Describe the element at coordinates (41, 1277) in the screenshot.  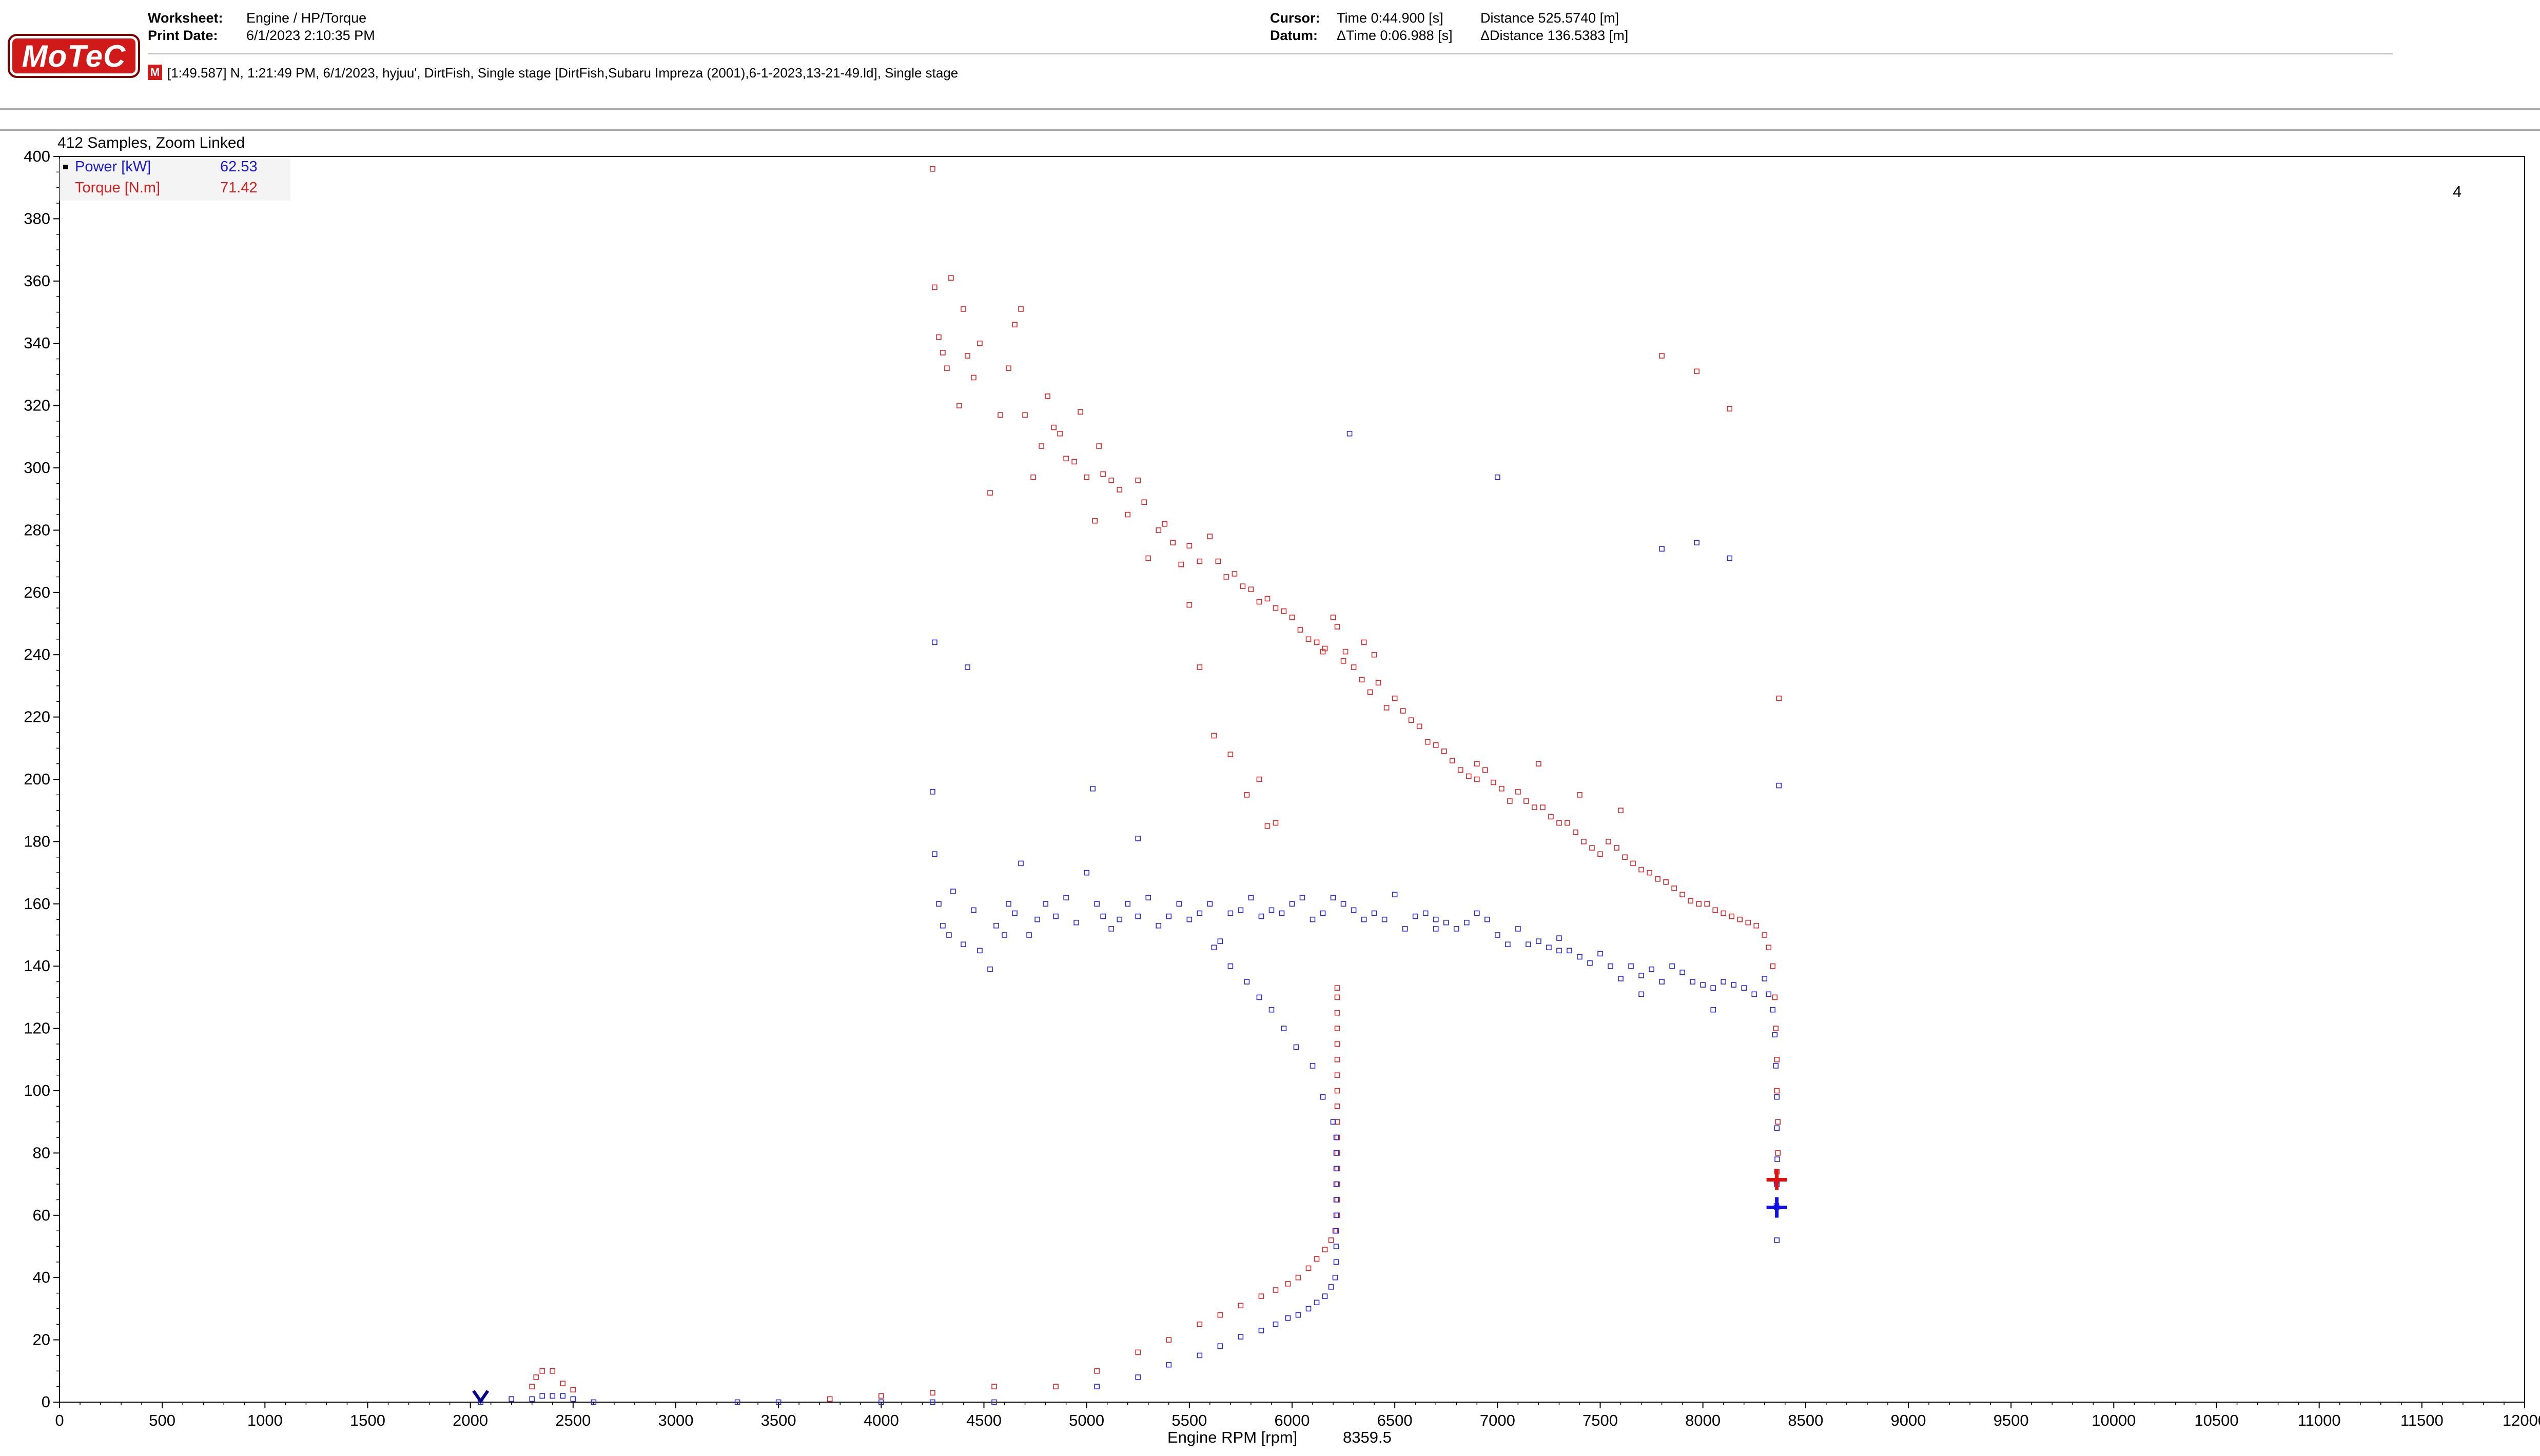
I see `y-tick-label: 40` at that location.